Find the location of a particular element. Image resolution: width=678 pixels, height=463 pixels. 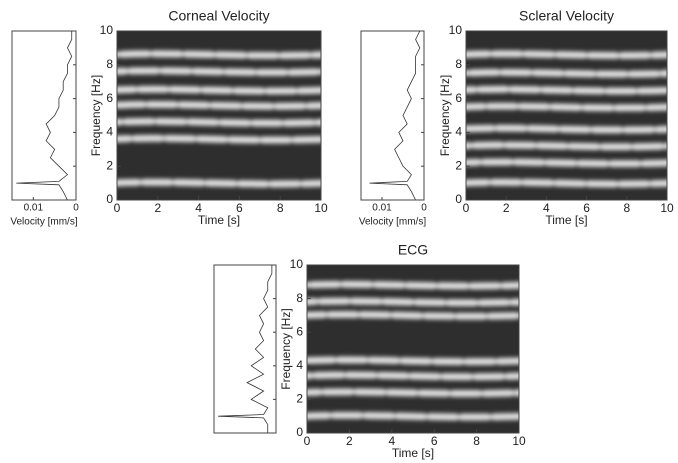

chart-title: ECG is located at coordinates (413, 250).